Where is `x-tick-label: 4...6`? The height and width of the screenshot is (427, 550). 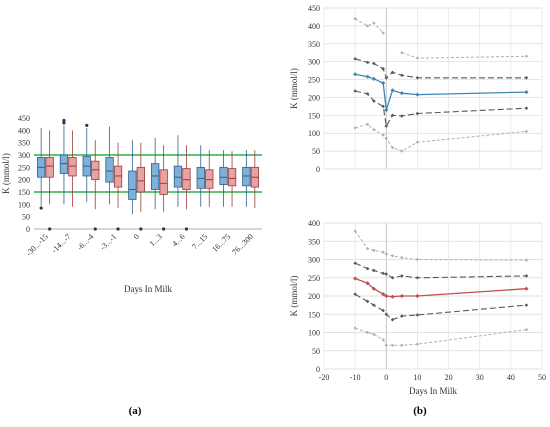 x-tick-label: 4...6 is located at coordinates (178, 240).